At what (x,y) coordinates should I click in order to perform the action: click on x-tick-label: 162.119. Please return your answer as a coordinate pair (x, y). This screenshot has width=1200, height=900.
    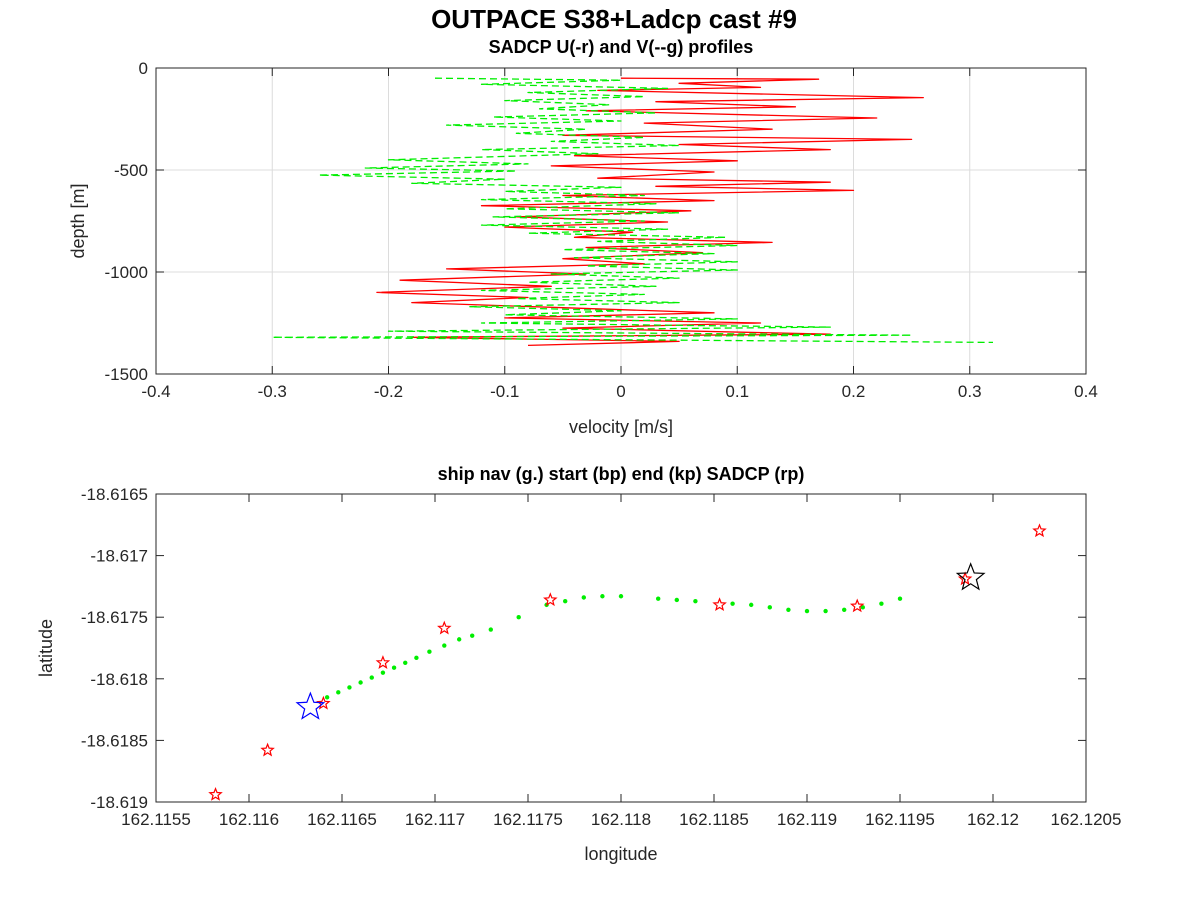
    Looking at the image, I should click on (807, 819).